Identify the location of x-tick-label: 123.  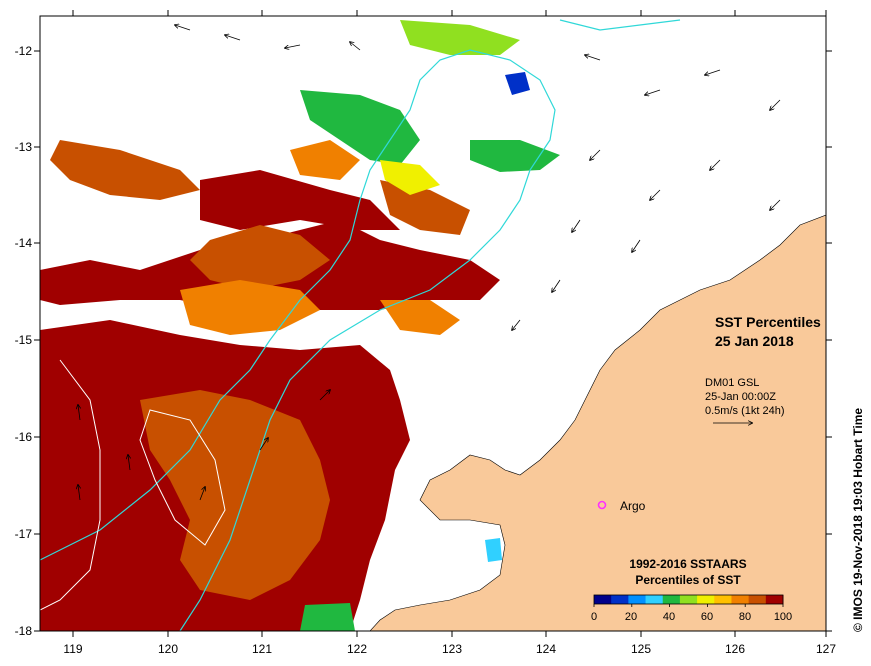
(452, 649).